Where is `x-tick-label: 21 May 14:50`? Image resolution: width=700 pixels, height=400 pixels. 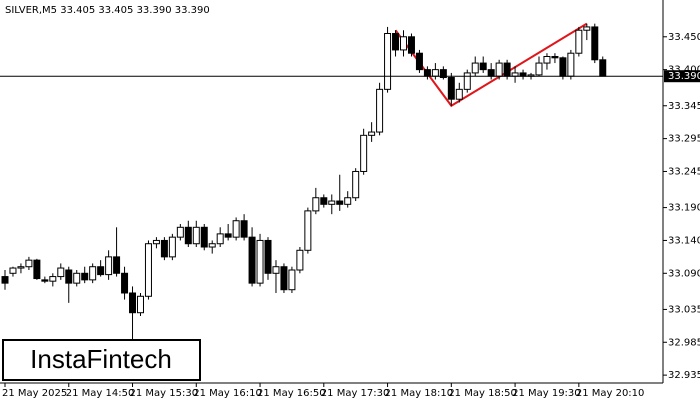 x-tick-label: 21 May 14:50 is located at coordinates (100, 393).